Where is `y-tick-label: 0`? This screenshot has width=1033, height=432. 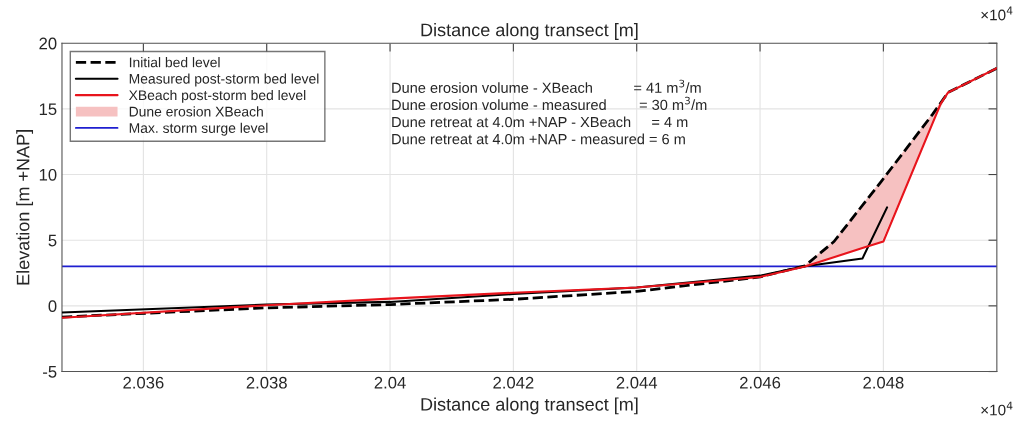 y-tick-label: 0 is located at coordinates (52, 306).